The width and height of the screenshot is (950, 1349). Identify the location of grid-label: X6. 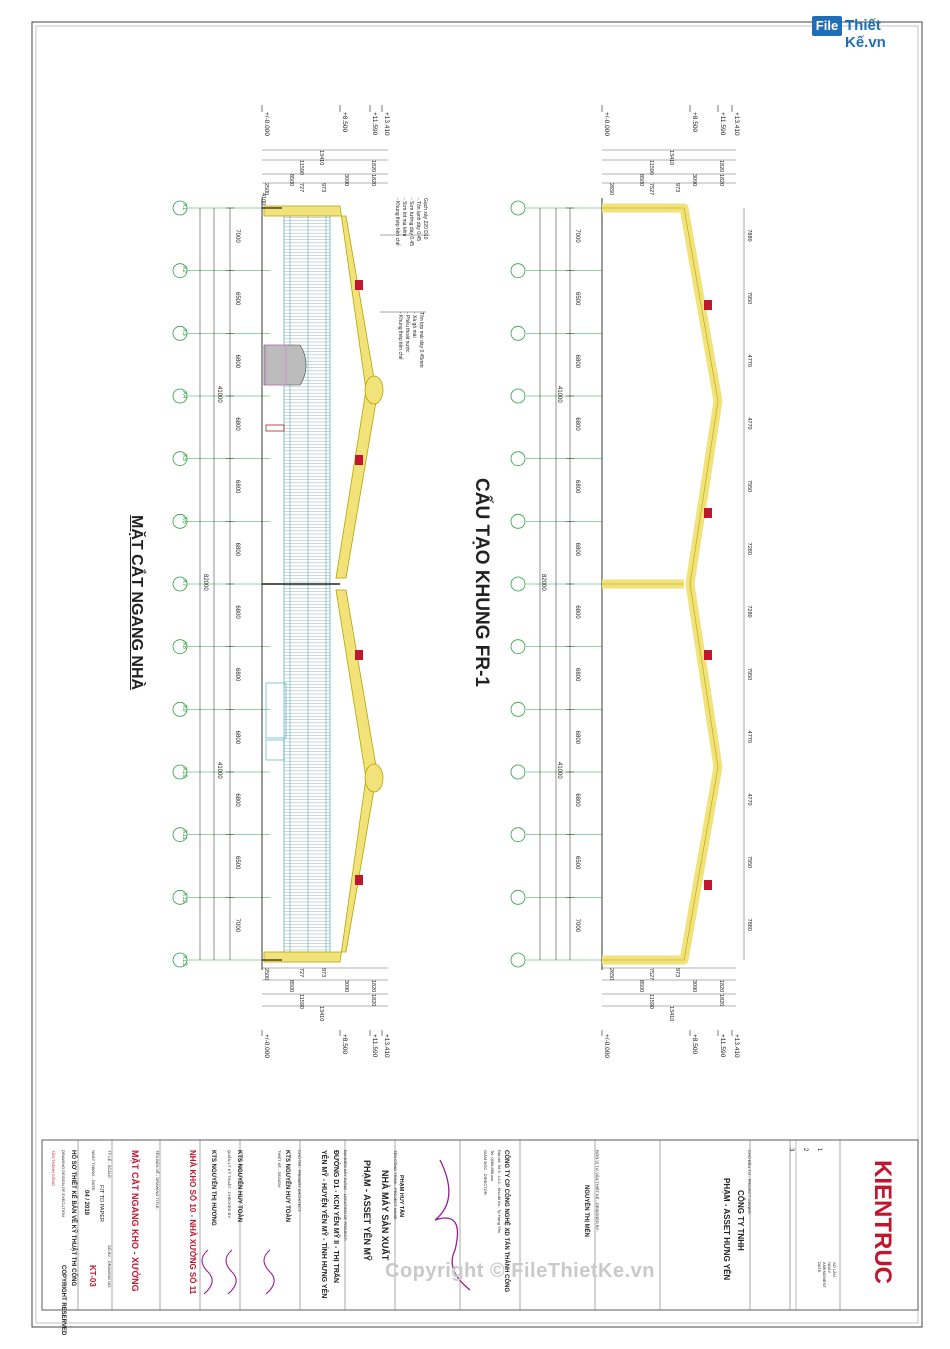
(184, 520).